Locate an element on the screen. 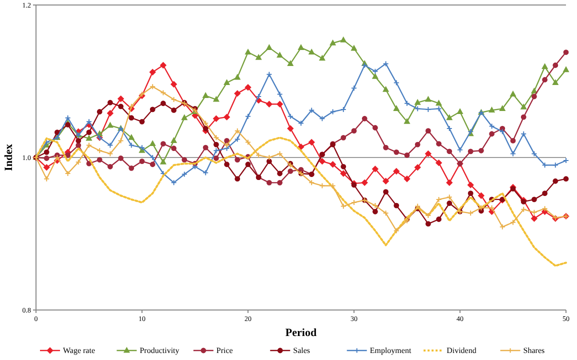 This screenshot has width=577, height=360. y-axis-title: Index is located at coordinates (9, 157).